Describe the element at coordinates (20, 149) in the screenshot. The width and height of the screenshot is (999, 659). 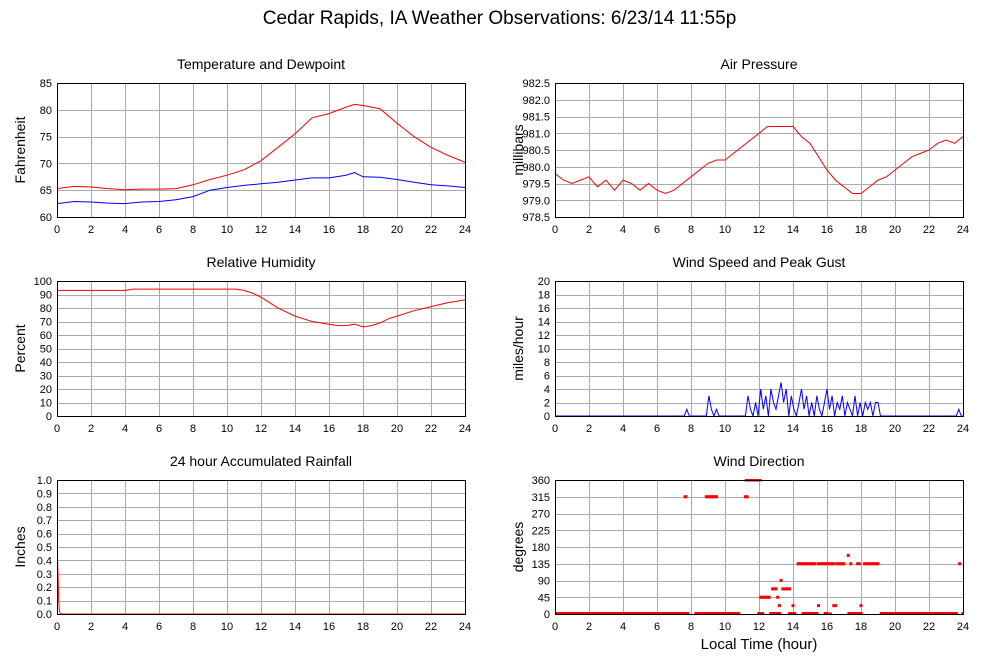
I see `y-axis-label: Fahrenheit` at that location.